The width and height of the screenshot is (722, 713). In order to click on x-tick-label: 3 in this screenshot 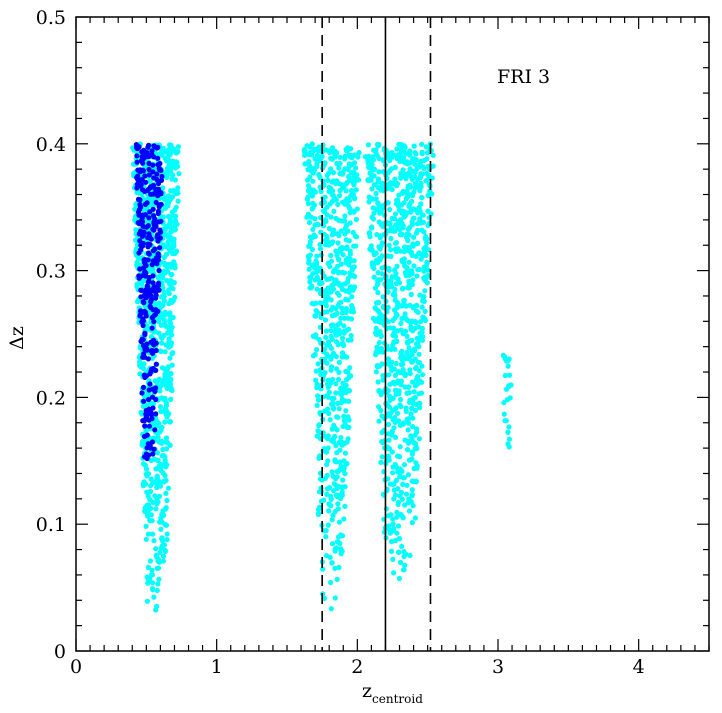, I will do `click(498, 667)`.